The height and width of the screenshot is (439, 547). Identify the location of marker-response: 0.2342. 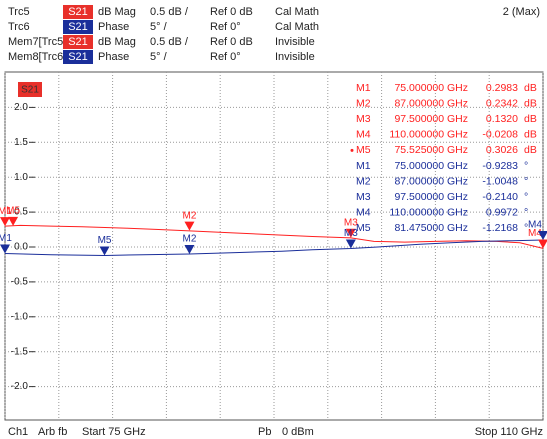
(502, 103).